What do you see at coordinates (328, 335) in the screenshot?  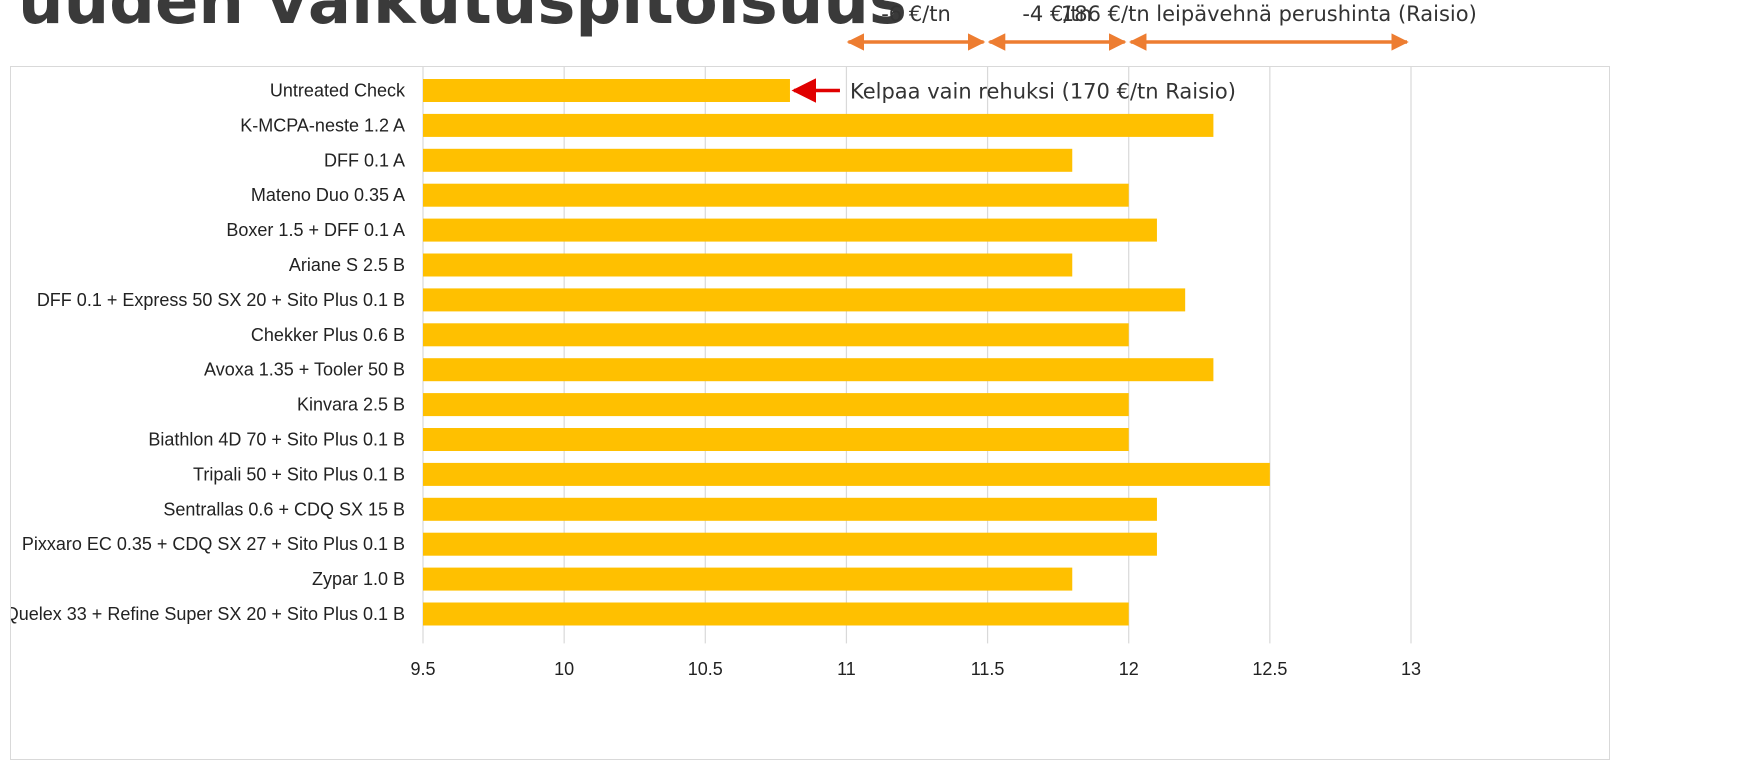 I see `category-label-7: Chekker Plus 0.6 B` at bounding box center [328, 335].